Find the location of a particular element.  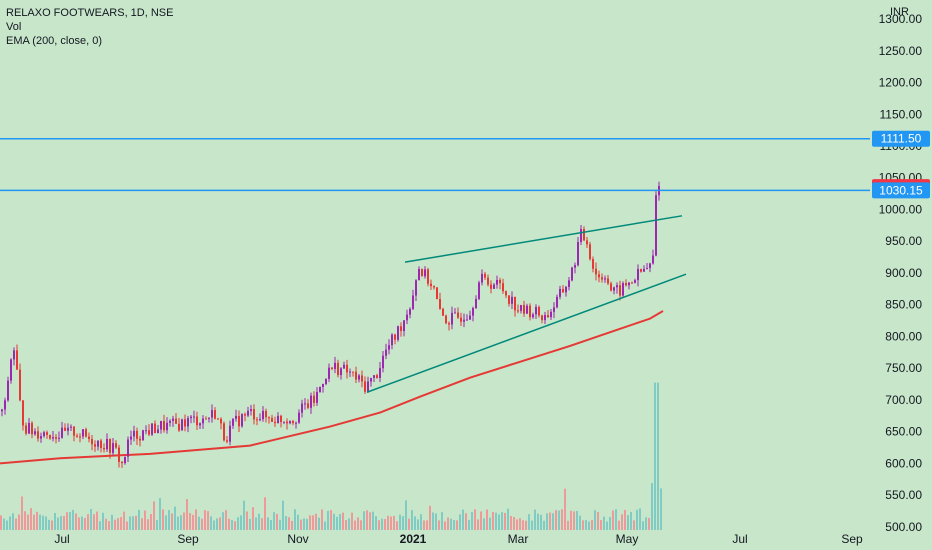

price-tags: 1111.501035.251030.15 is located at coordinates (901, 164).